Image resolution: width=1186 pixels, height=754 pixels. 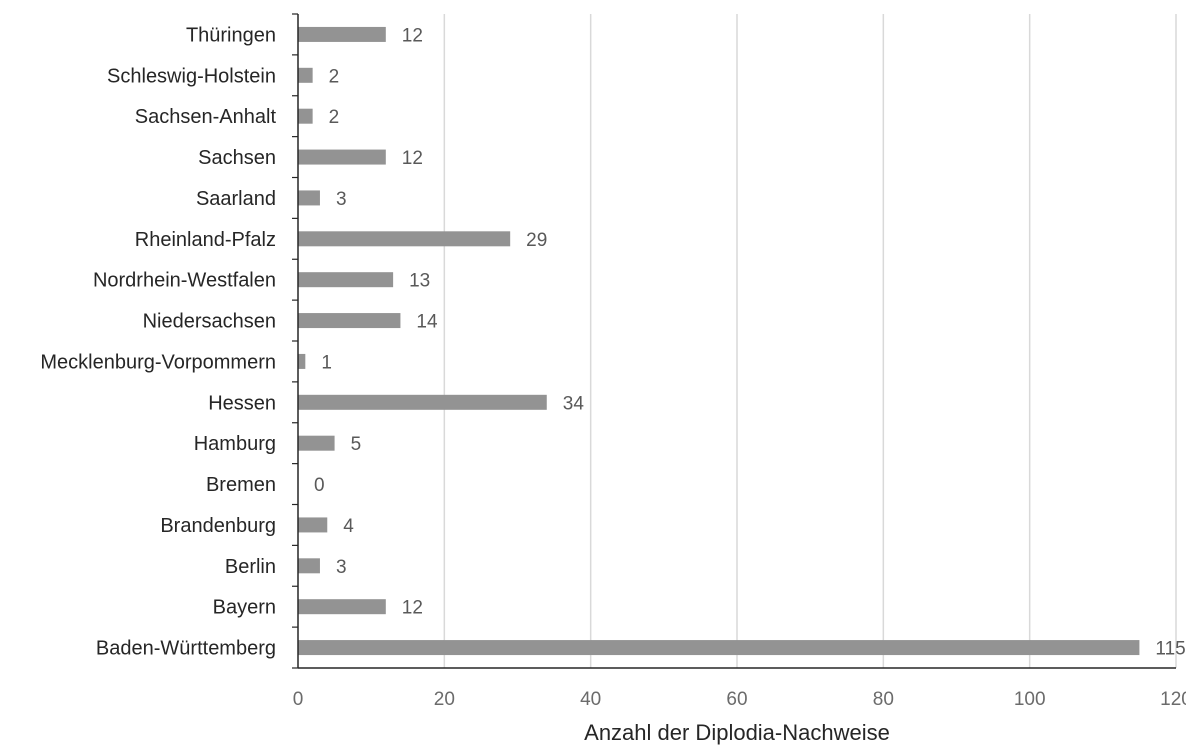 What do you see at coordinates (444, 699) in the screenshot?
I see `x-tick-label: 20` at bounding box center [444, 699].